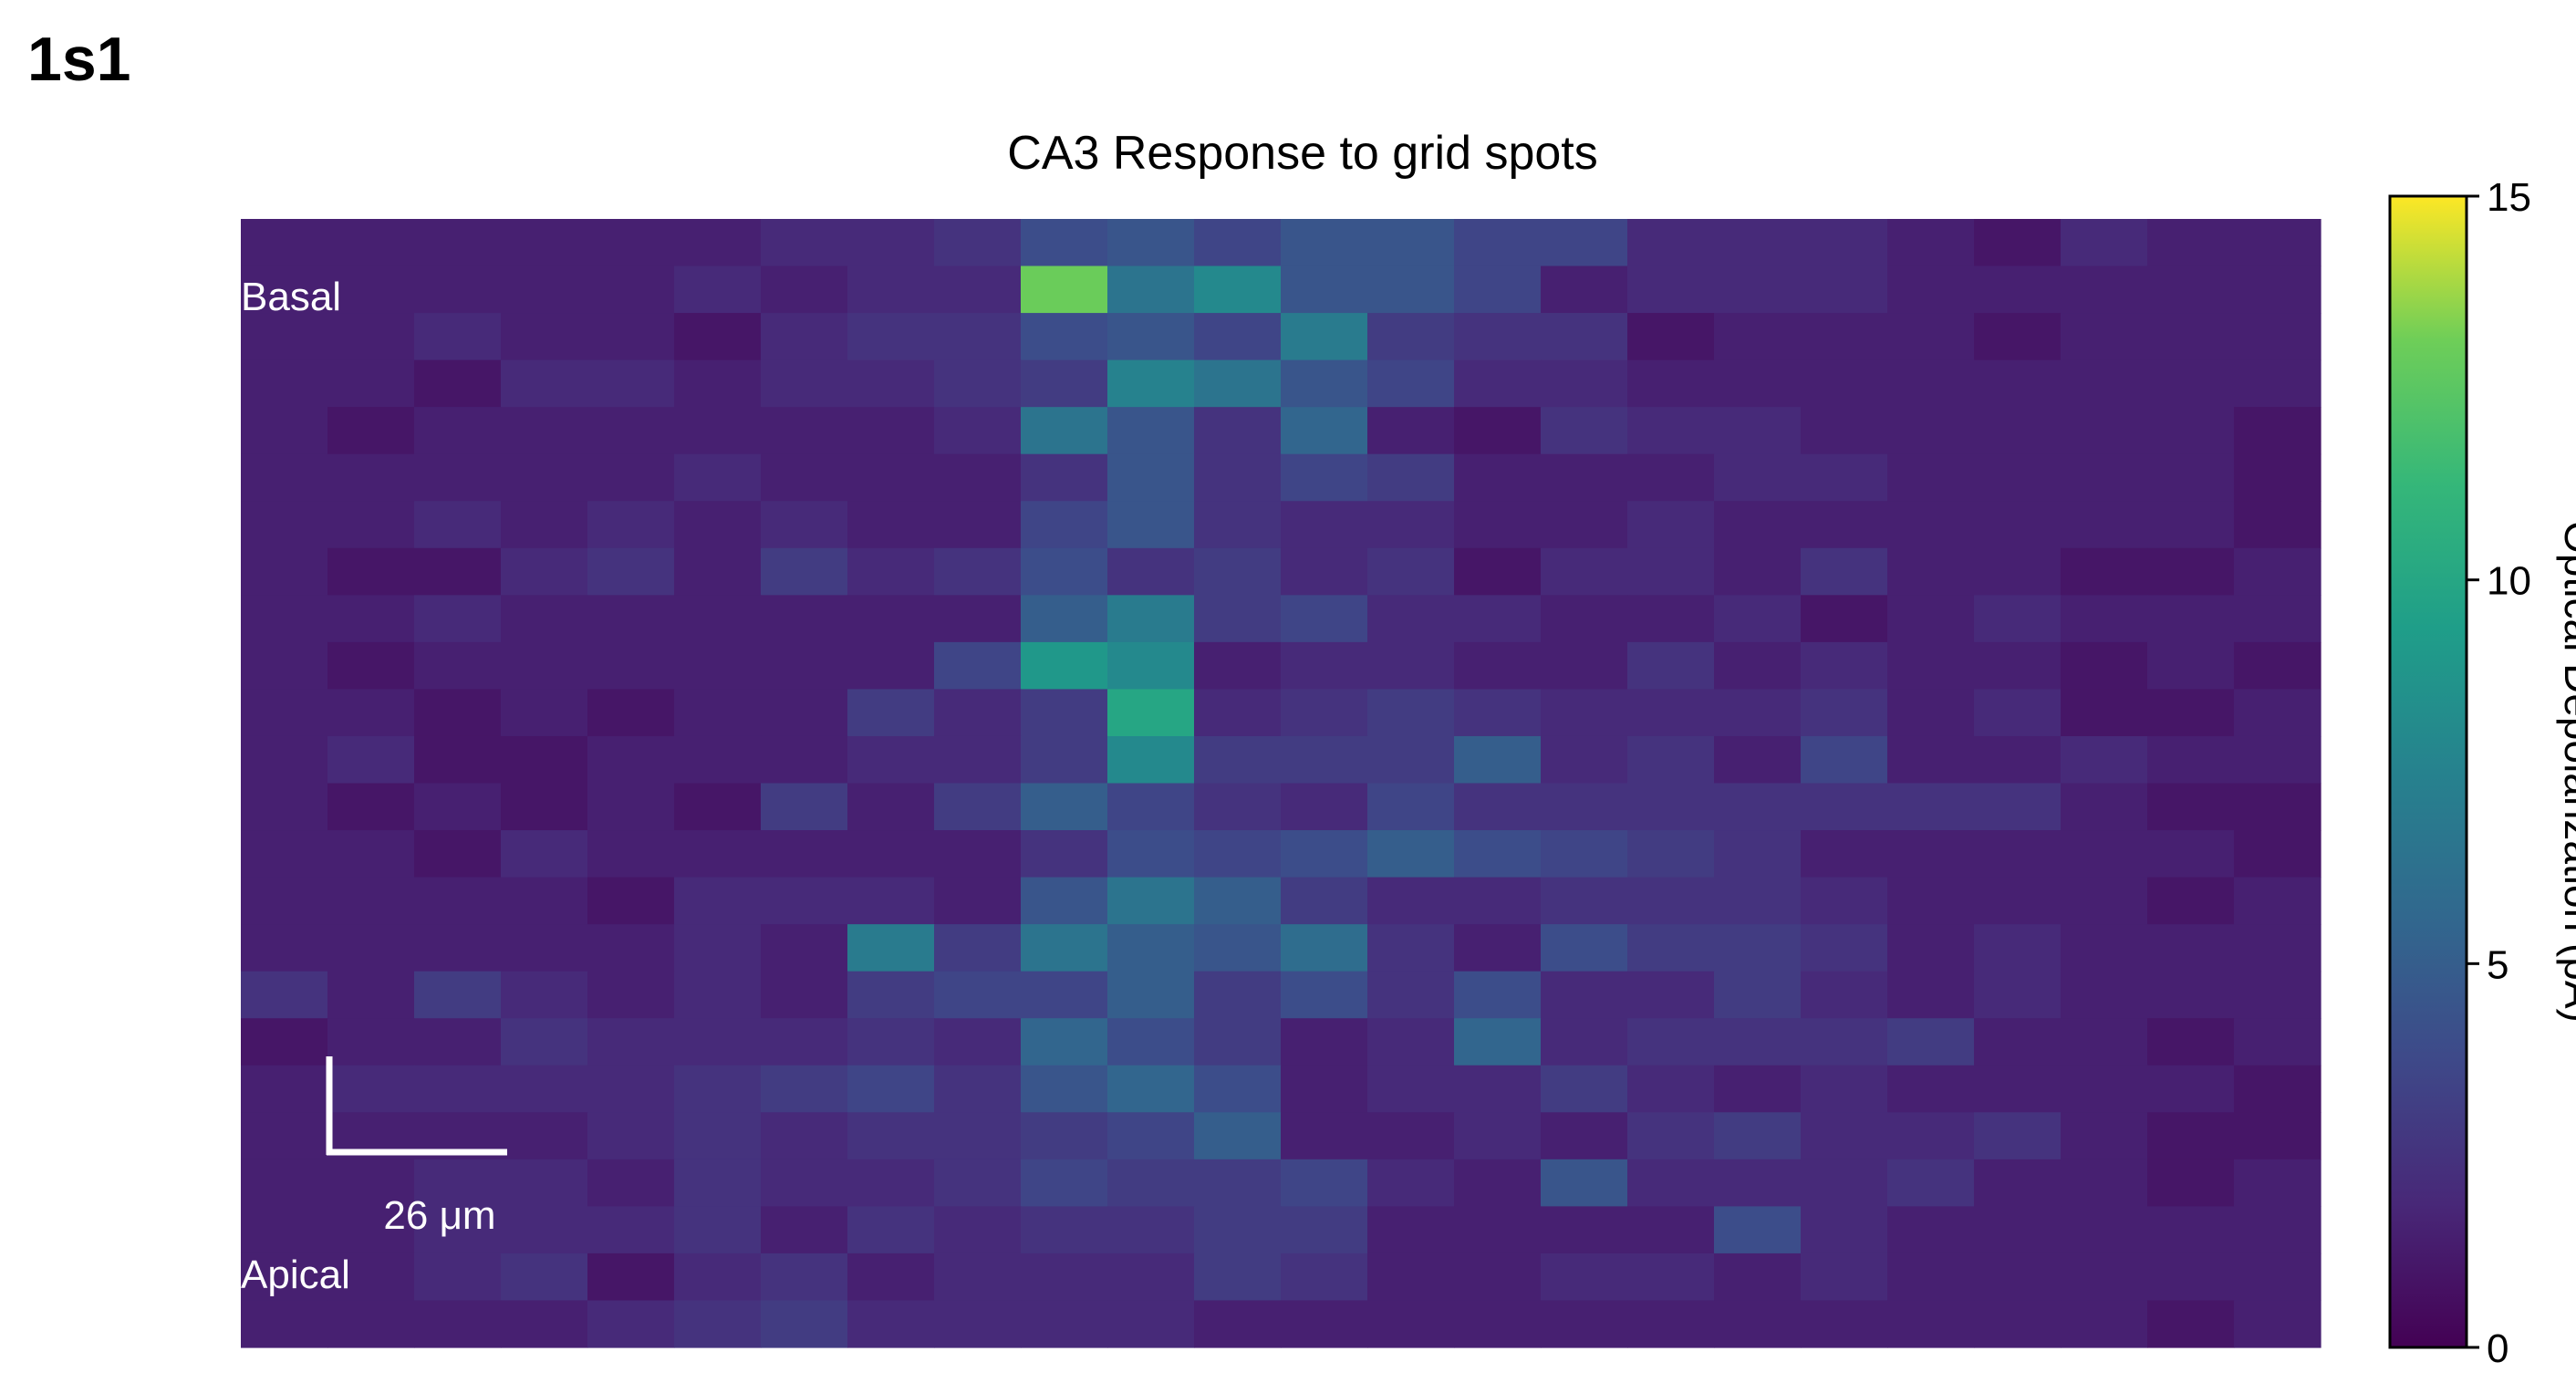 The image size is (2576, 1393). I want to click on colorbar-tick-label: 10, so click(2509, 581).